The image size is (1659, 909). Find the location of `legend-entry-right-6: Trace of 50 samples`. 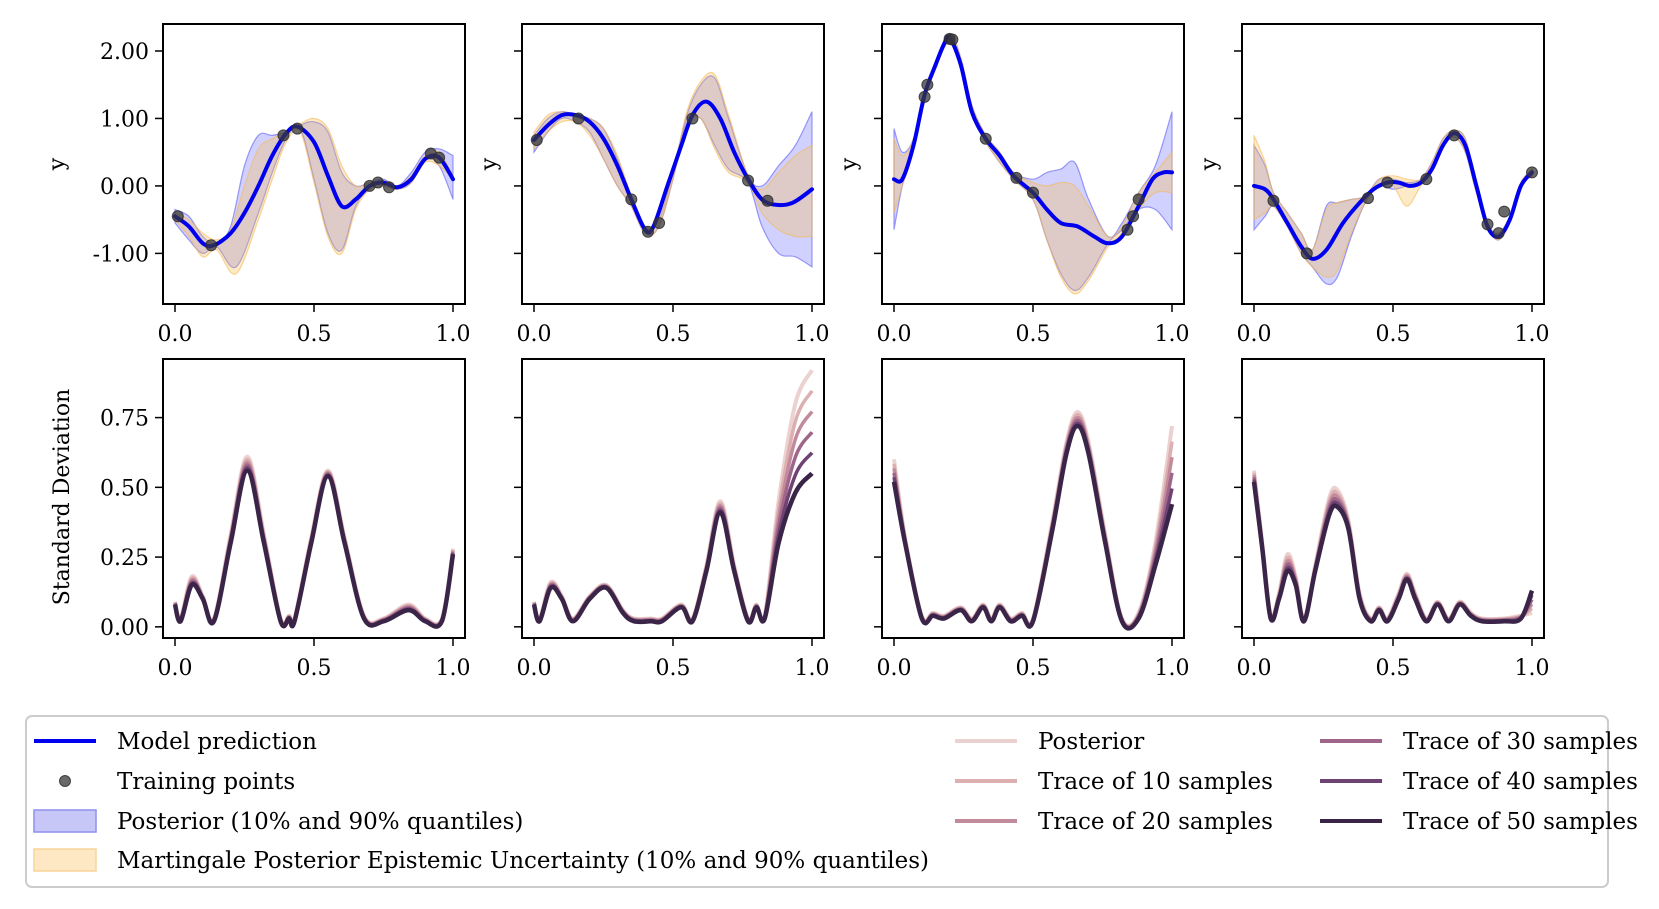

legend-entry-right-6: Trace of 50 samples is located at coordinates (1479, 822).